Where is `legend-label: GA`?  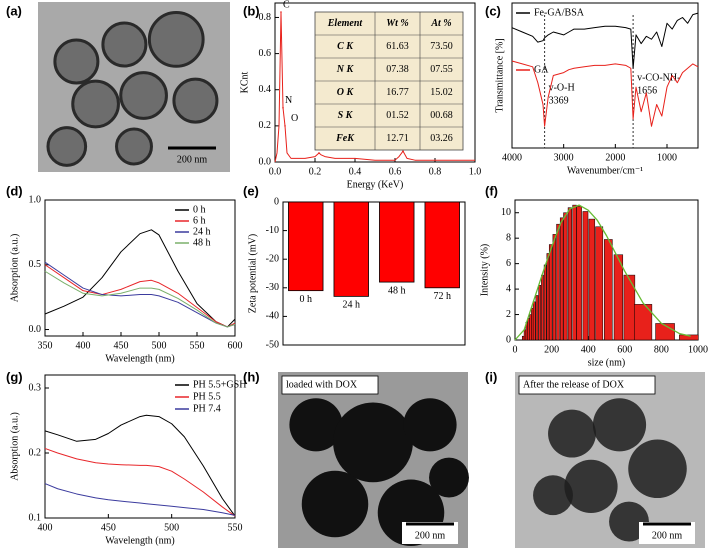 legend-label: GA is located at coordinates (541, 69).